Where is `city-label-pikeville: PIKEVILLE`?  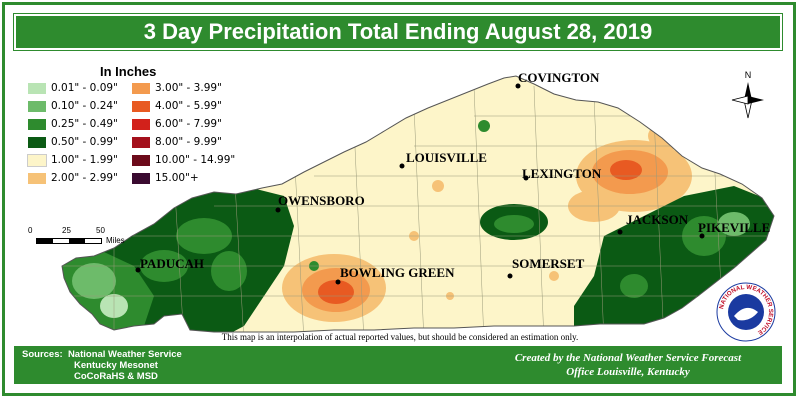
city-label-pikeville: PIKEVILLE is located at coordinates (734, 227).